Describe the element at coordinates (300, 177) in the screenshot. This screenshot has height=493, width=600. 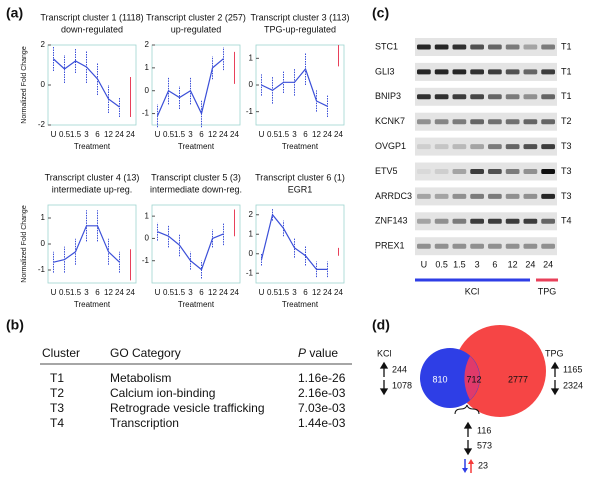
I see `chart-title: Transcript cluster 6 (1)` at that location.